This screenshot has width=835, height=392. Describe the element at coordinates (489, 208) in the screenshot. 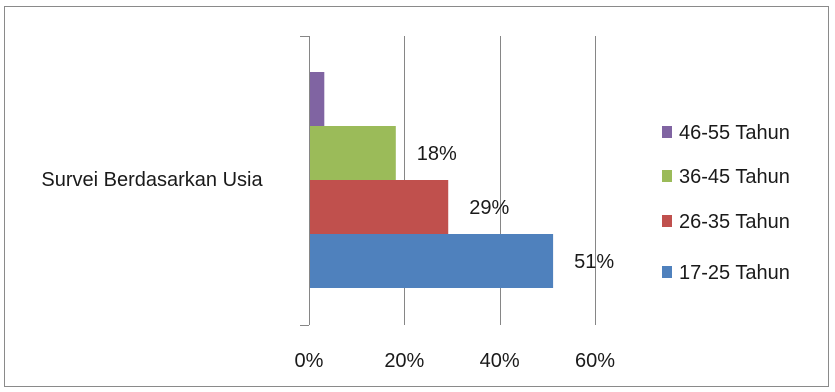

I see `data-label: 29%` at that location.